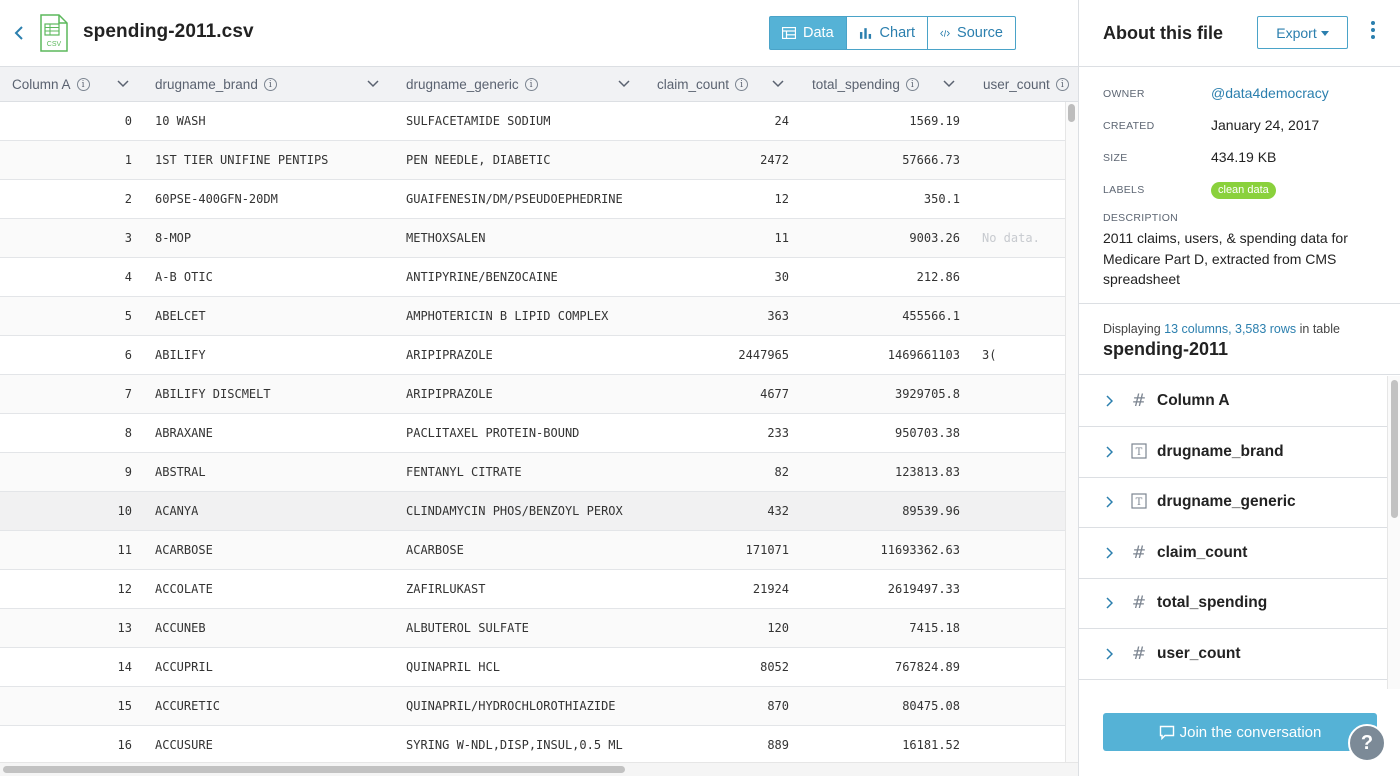 Image resolution: width=1400 pixels, height=776 pixels. What do you see at coordinates (446, 589) in the screenshot?
I see `drugname-generic-cell: ZAFIRLUKAST` at bounding box center [446, 589].